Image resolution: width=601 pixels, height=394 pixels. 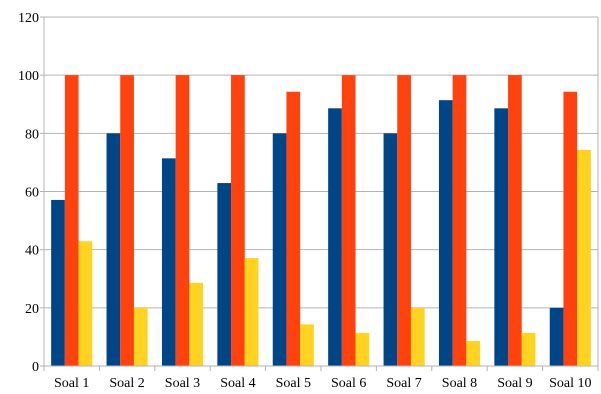 What do you see at coordinates (32, 193) in the screenshot?
I see `y-tick-label: 60` at bounding box center [32, 193].